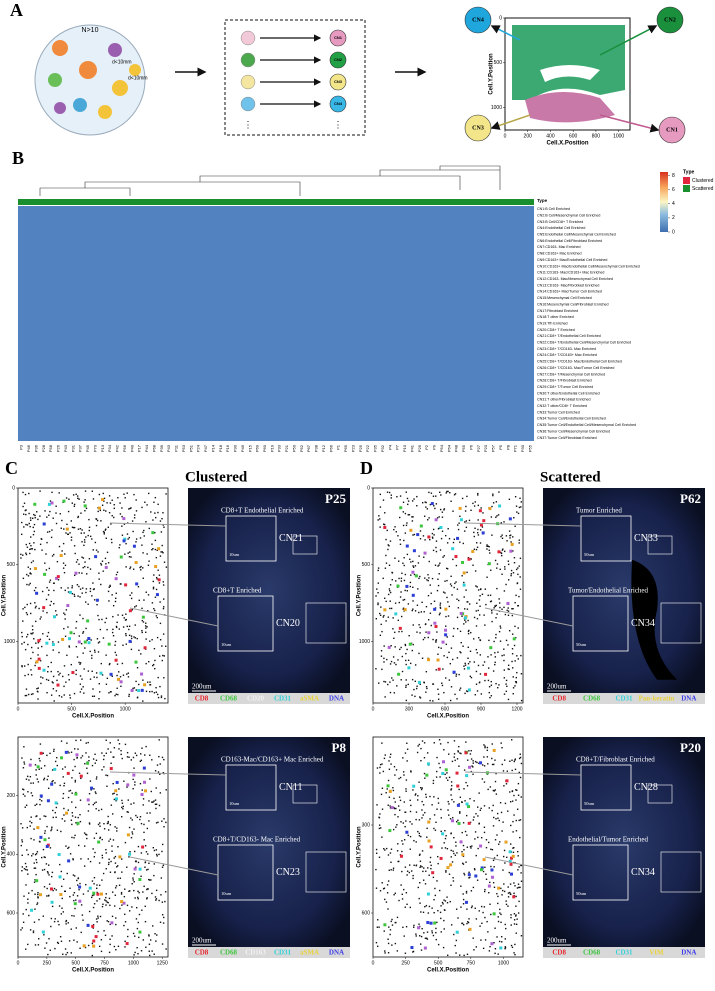 The image size is (715, 991). Describe the element at coordinates (389, 447) in the screenshot. I see `column-label: P4` at that location.